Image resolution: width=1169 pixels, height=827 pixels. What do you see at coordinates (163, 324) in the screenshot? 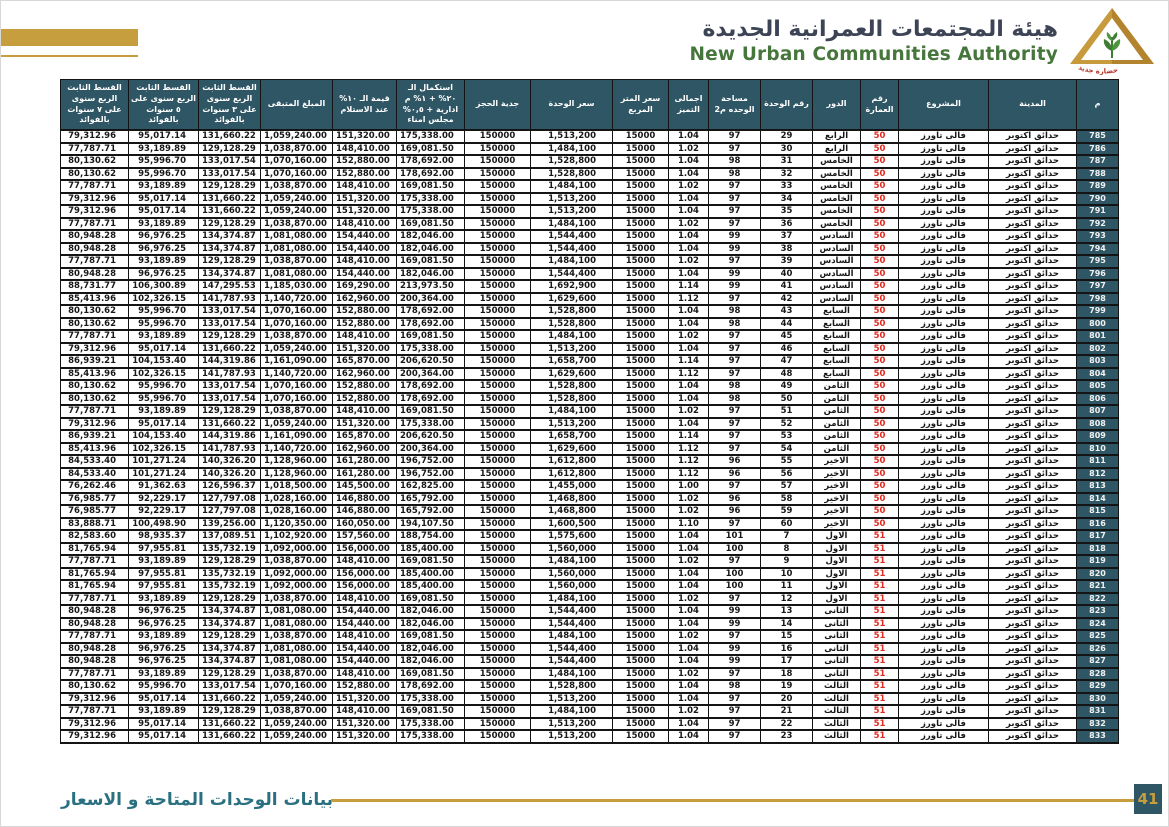
I see `cell-installment-5years: 95,996.70` at bounding box center [163, 324].